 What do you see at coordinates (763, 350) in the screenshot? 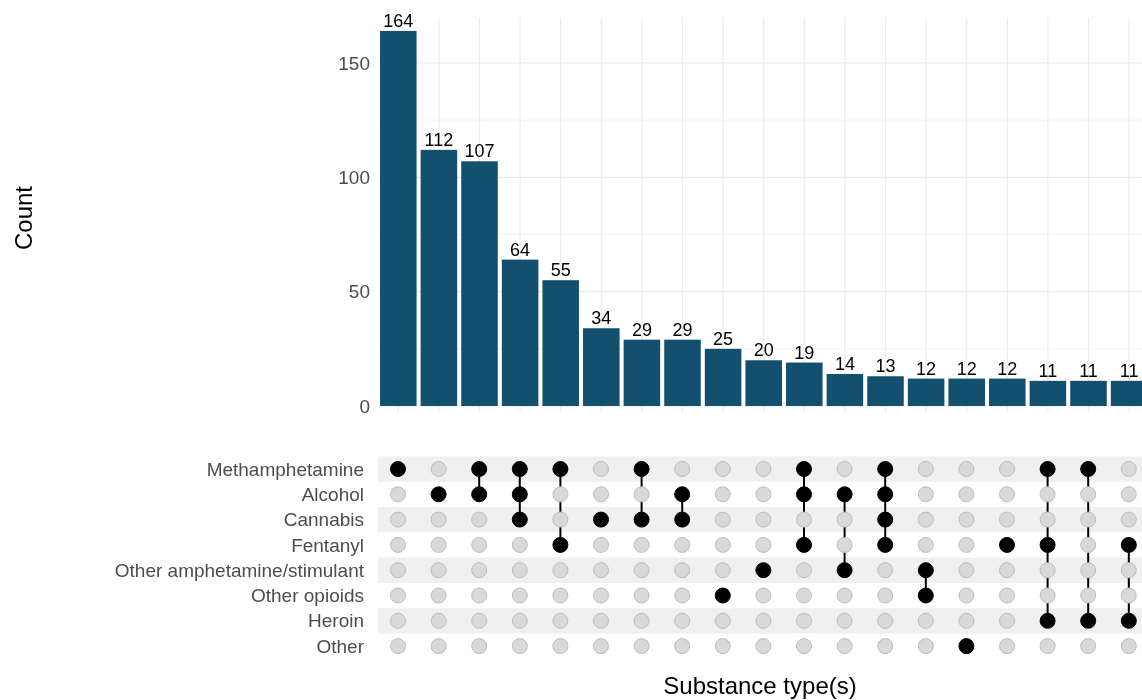
I see `data-label: 20` at bounding box center [763, 350].